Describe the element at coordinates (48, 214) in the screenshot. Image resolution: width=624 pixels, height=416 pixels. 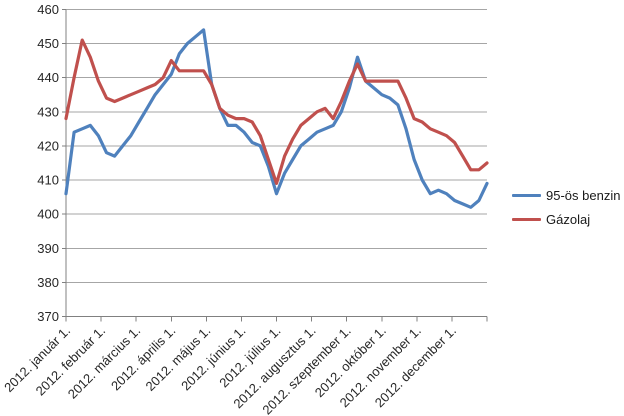
I see `y-axis-tick-label: 400` at that location.